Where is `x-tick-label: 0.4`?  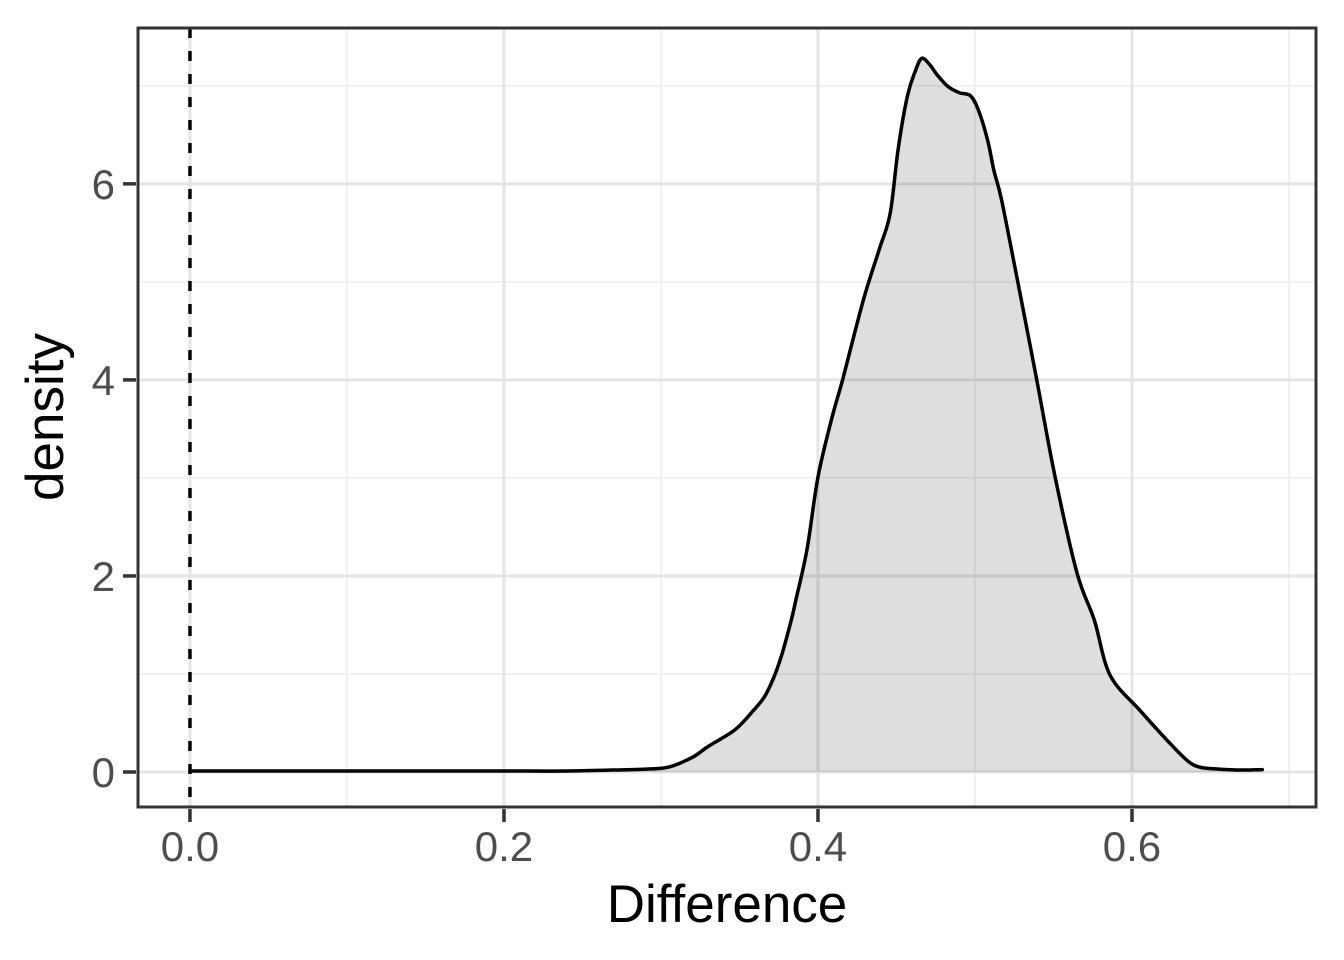 x-tick-label: 0.4 is located at coordinates (818, 846).